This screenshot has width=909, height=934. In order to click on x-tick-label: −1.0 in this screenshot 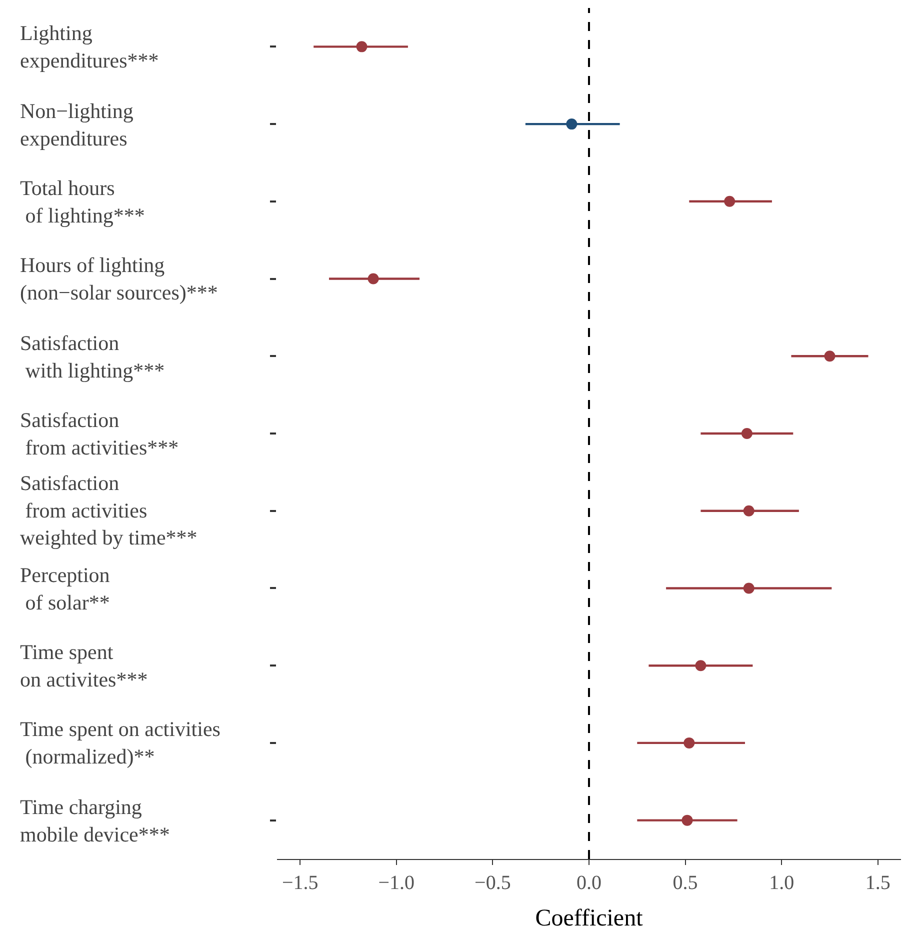, I will do `click(396, 883)`.